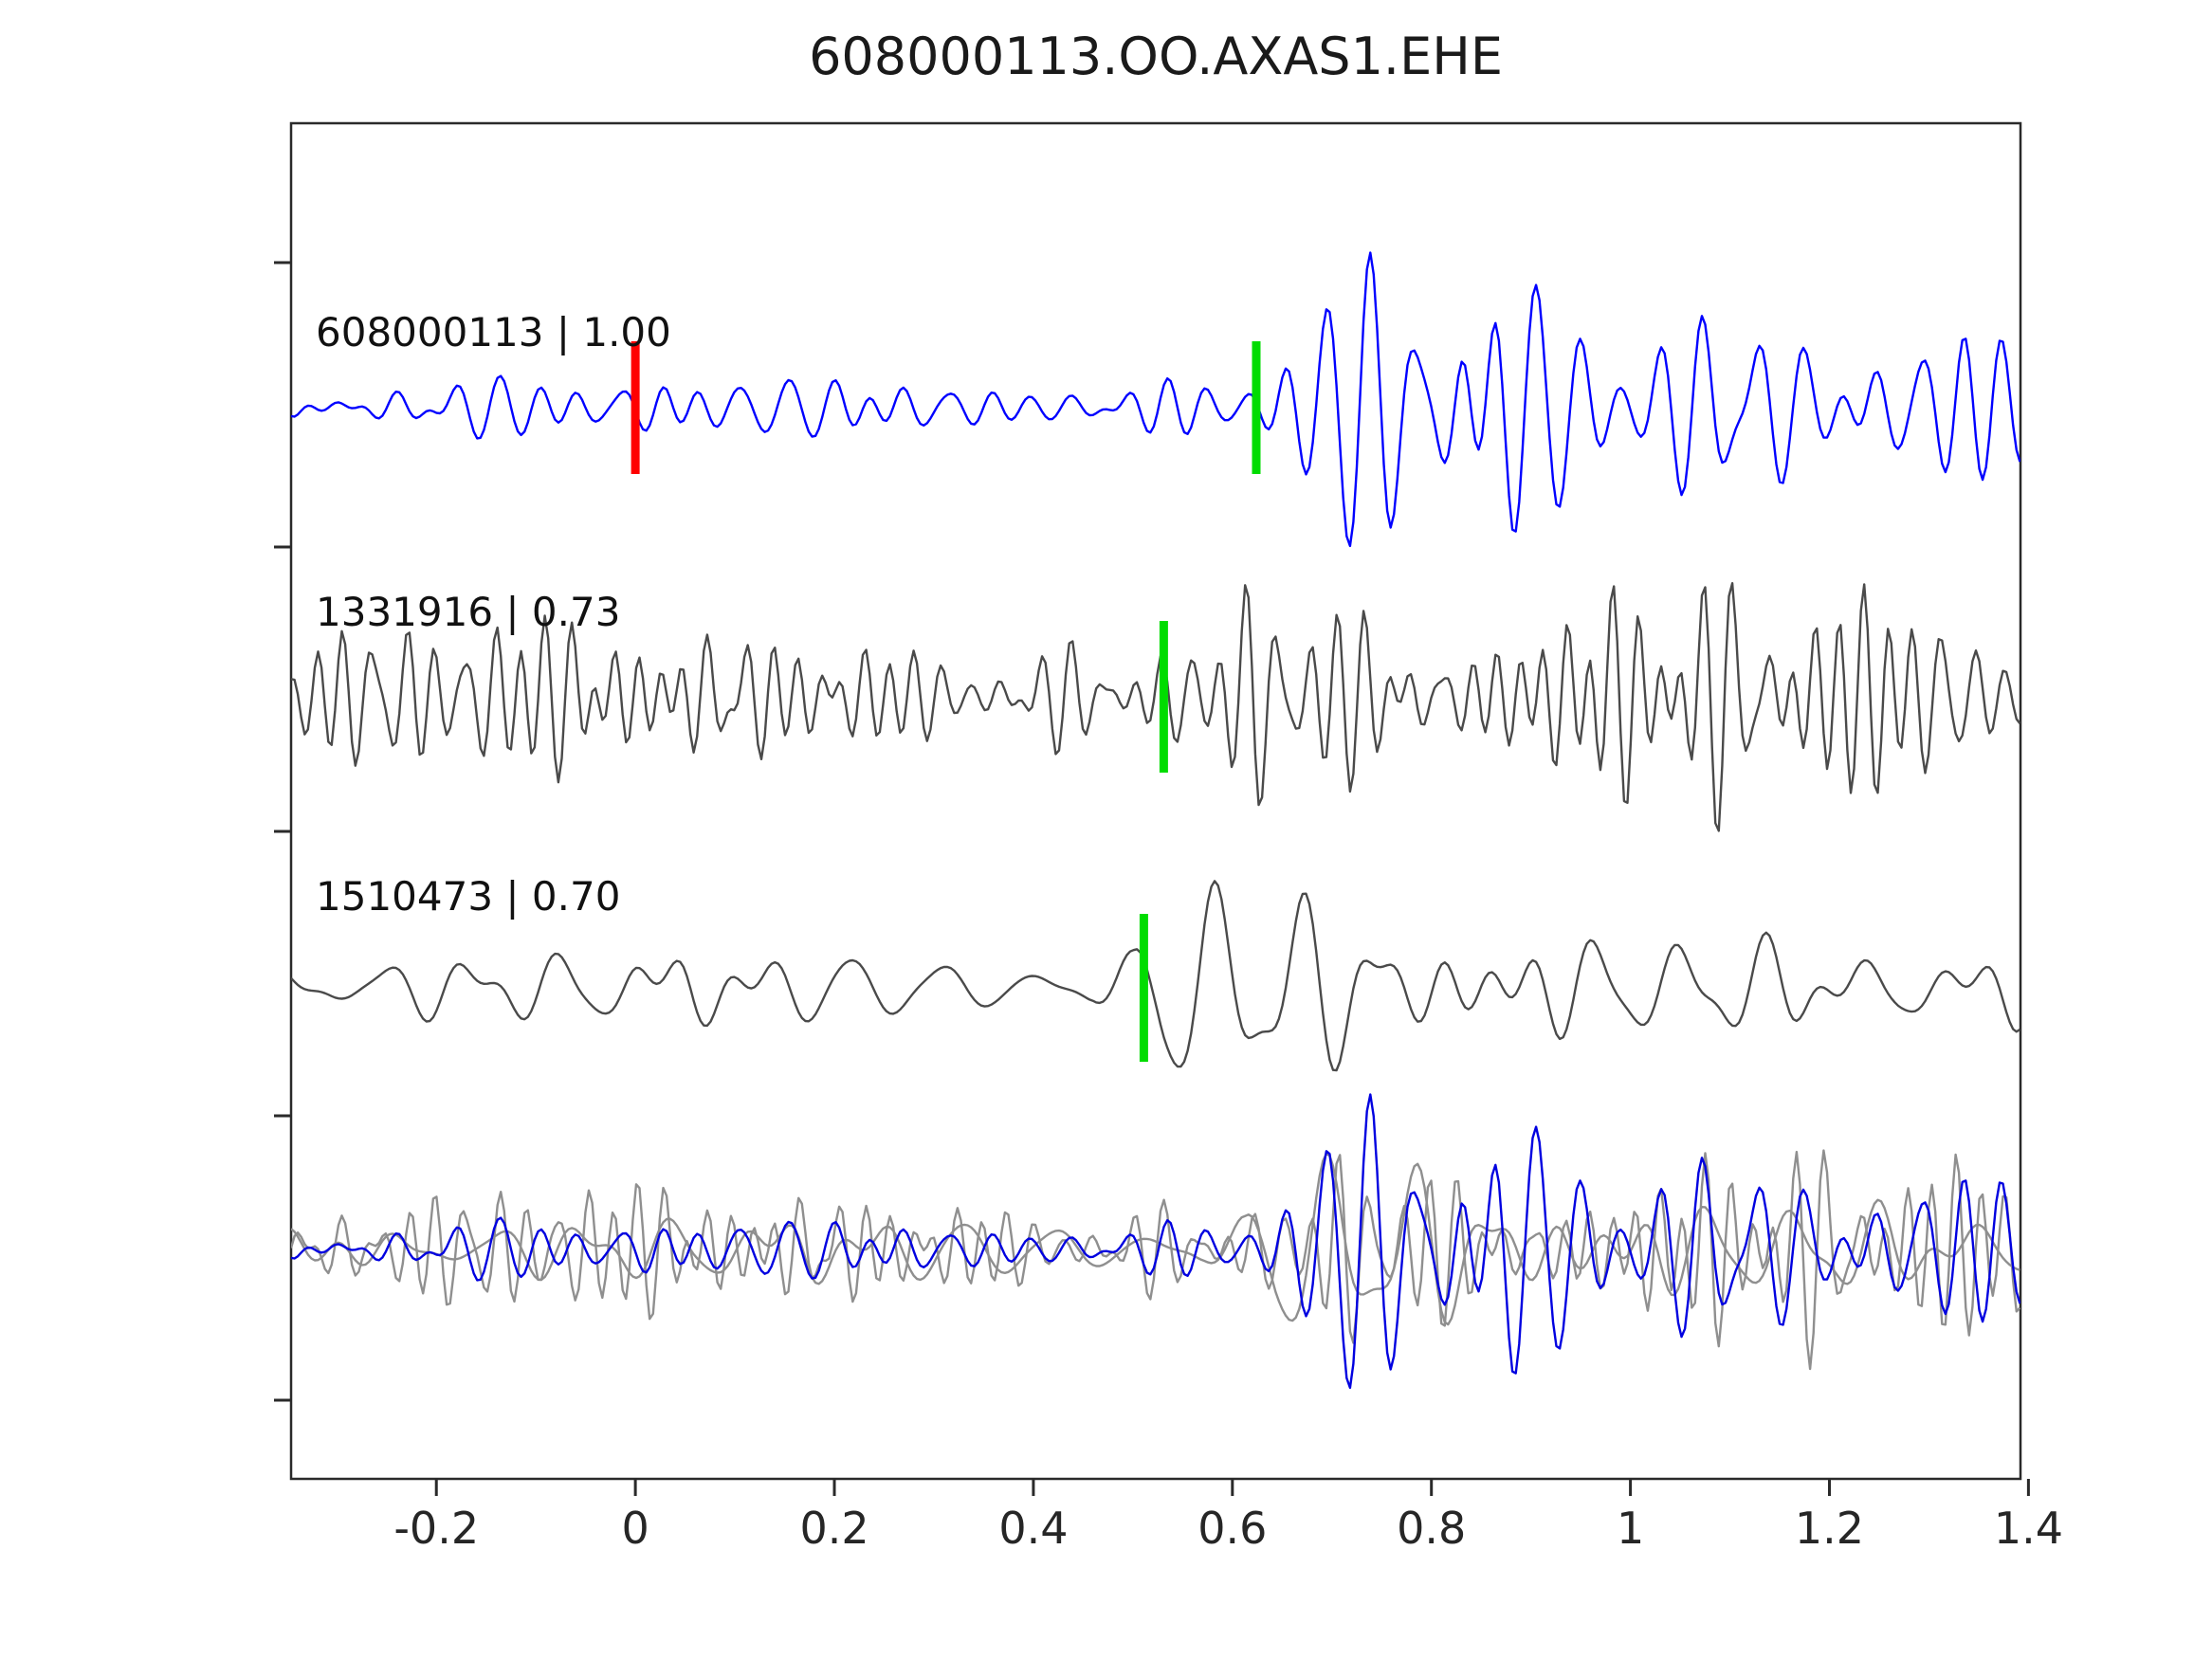 The height and width of the screenshot is (1659, 2212). I want to click on trace-label-1331916: 1331916 | 0.73, so click(468, 612).